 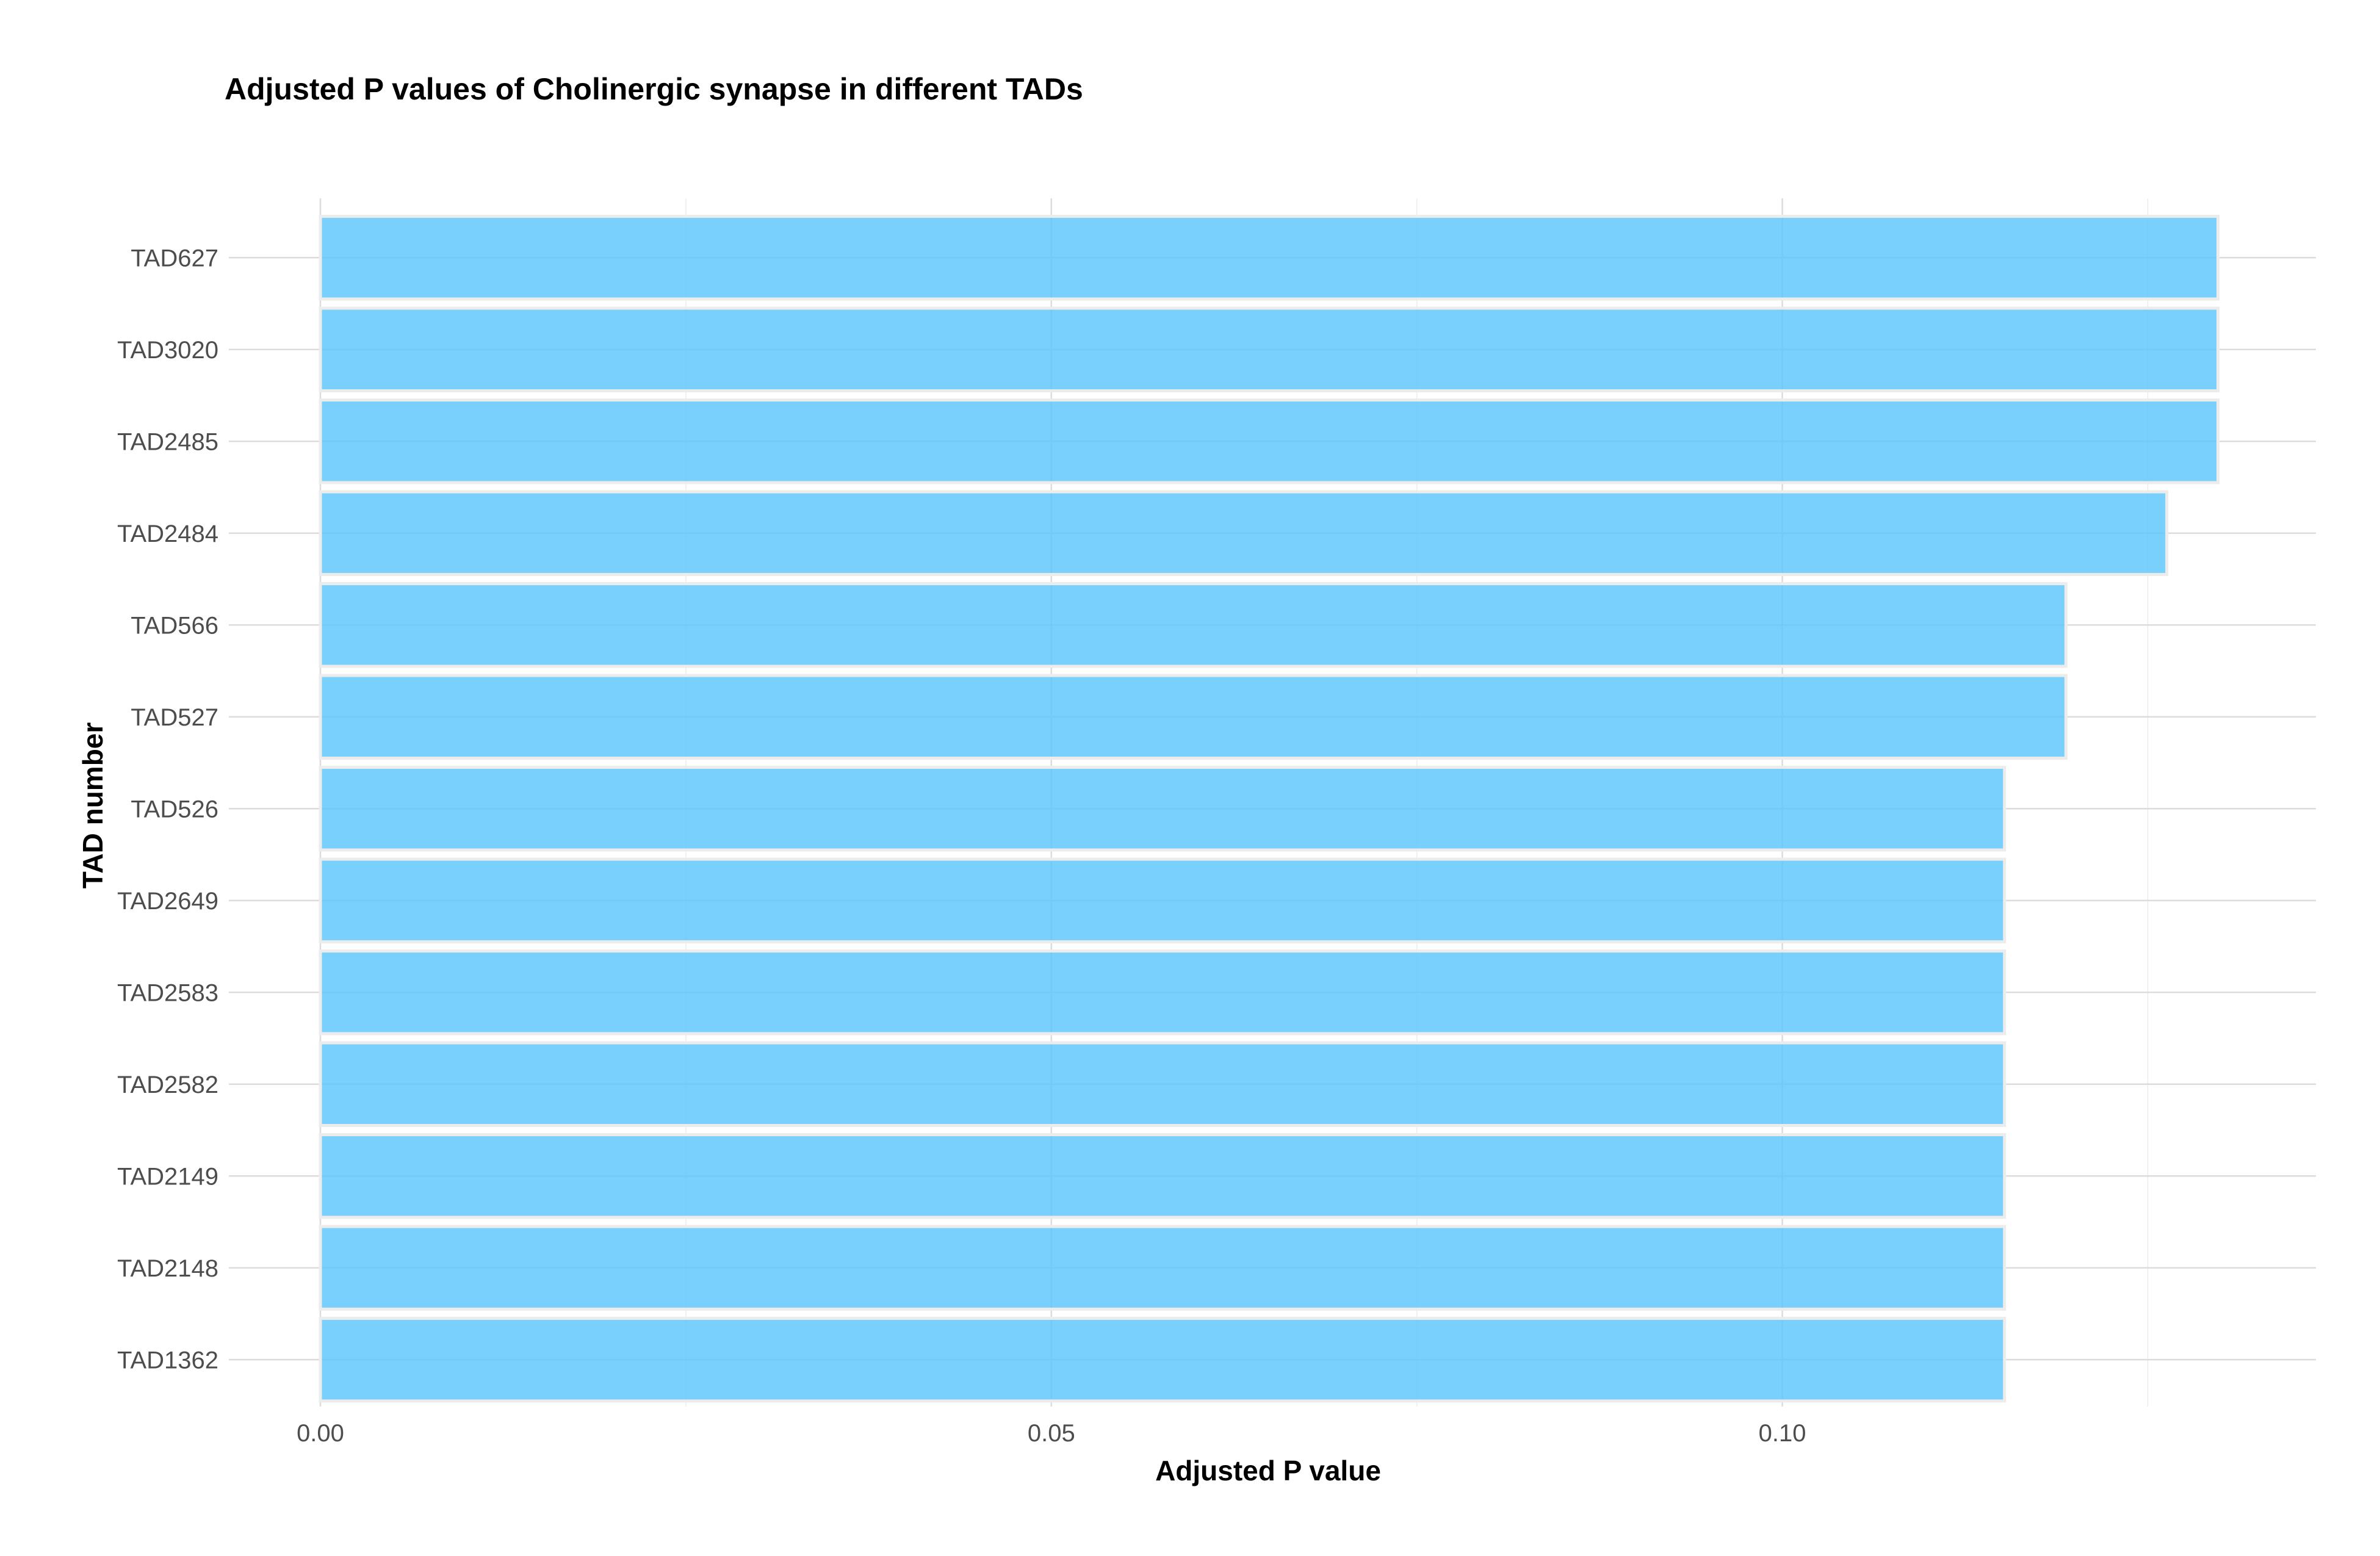 I want to click on x-tick-label: 0.10, so click(x=1782, y=1434).